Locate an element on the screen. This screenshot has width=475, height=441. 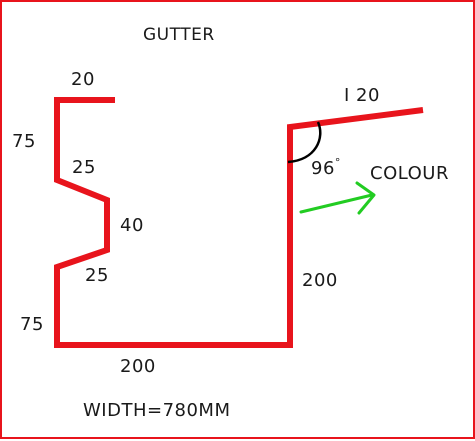
colour-label: COLOUR is located at coordinates (409, 173).